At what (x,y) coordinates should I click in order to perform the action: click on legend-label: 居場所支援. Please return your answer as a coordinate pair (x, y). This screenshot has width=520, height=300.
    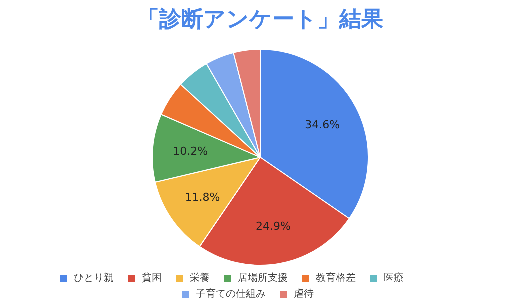
    Looking at the image, I should click on (263, 278).